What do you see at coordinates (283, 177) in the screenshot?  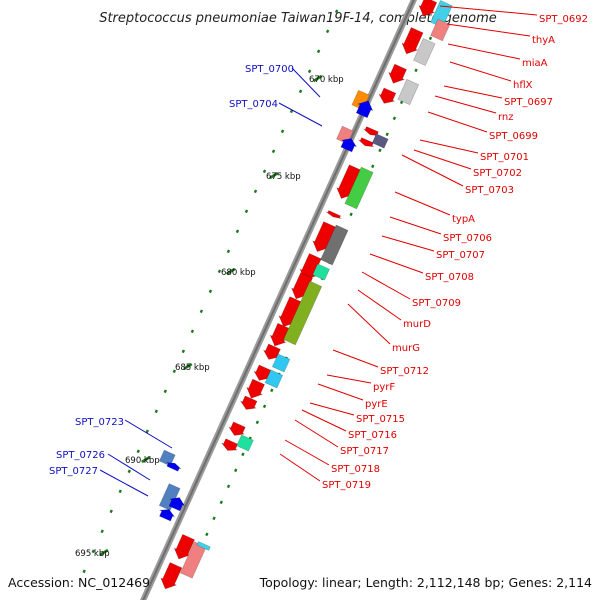 I see `scale-label-675: 675 kbp` at bounding box center [283, 177].